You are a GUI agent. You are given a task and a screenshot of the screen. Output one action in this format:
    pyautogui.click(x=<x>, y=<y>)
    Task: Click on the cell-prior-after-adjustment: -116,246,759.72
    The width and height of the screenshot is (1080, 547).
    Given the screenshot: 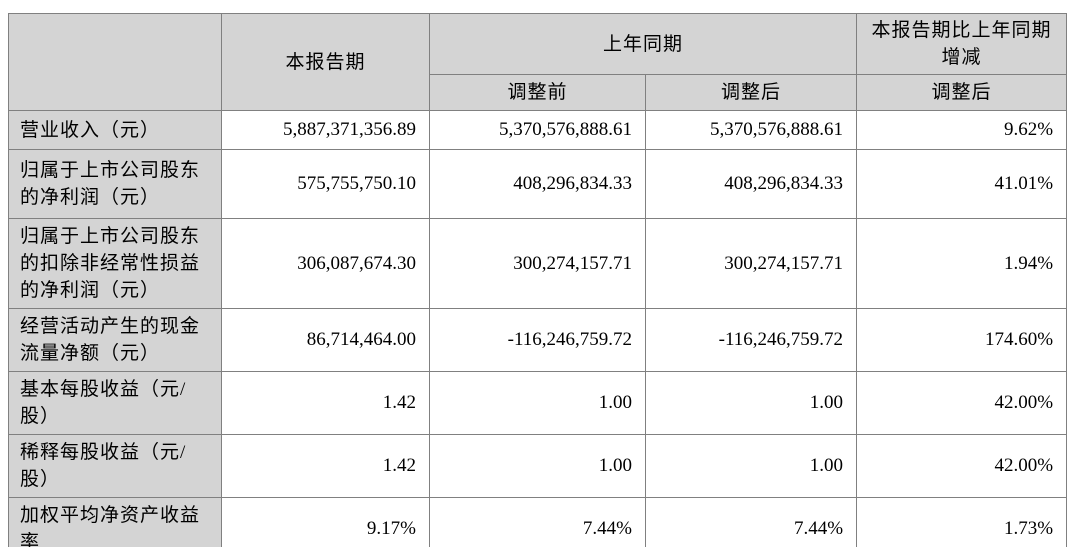 What is the action you would take?
    pyautogui.click(x=751, y=340)
    